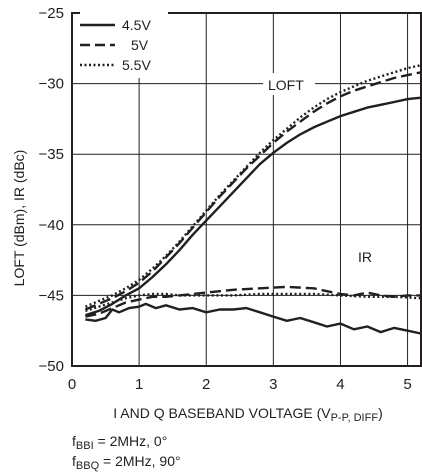  I want to click on footnote-bbi-prefix: f, so click(74, 441).